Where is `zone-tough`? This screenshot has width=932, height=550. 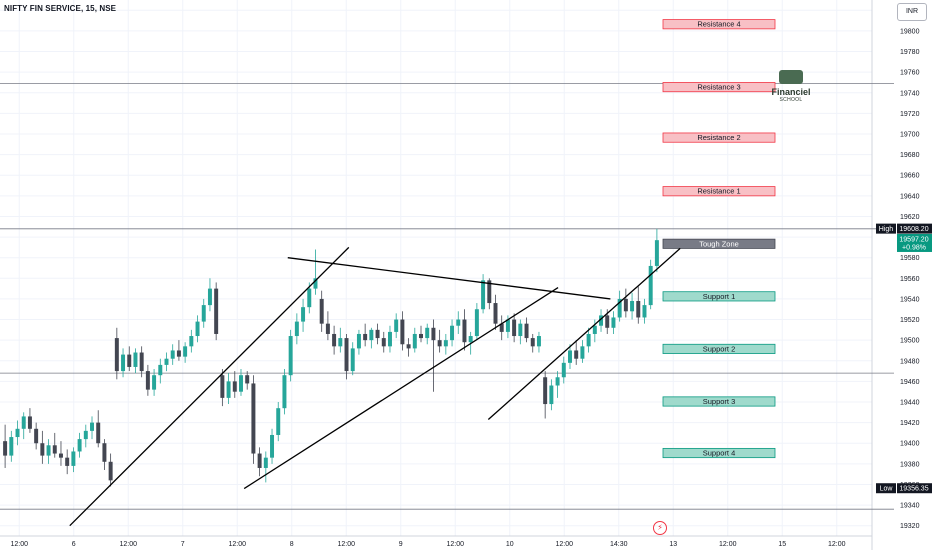 zone-tough is located at coordinates (719, 243).